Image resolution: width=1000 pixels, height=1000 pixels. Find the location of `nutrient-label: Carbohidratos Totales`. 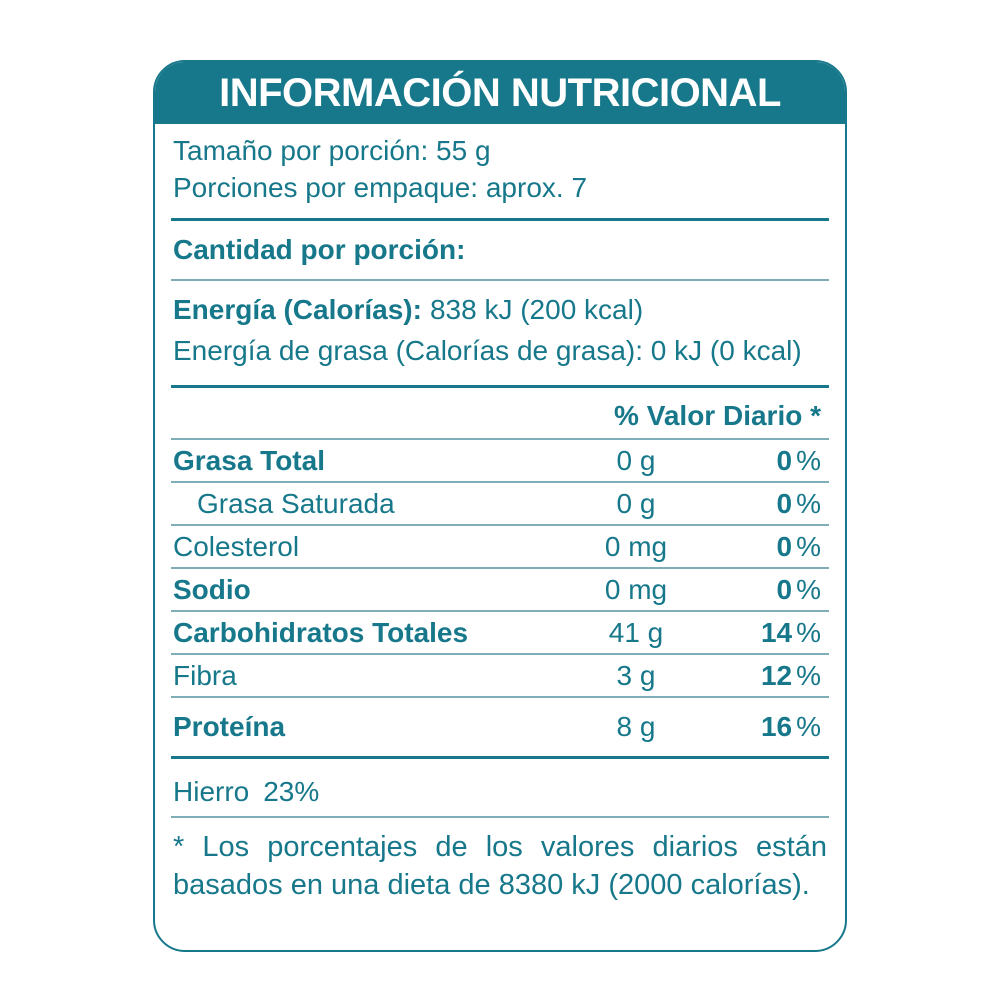

nutrient-label: Carbohidratos Totales is located at coordinates (321, 632).